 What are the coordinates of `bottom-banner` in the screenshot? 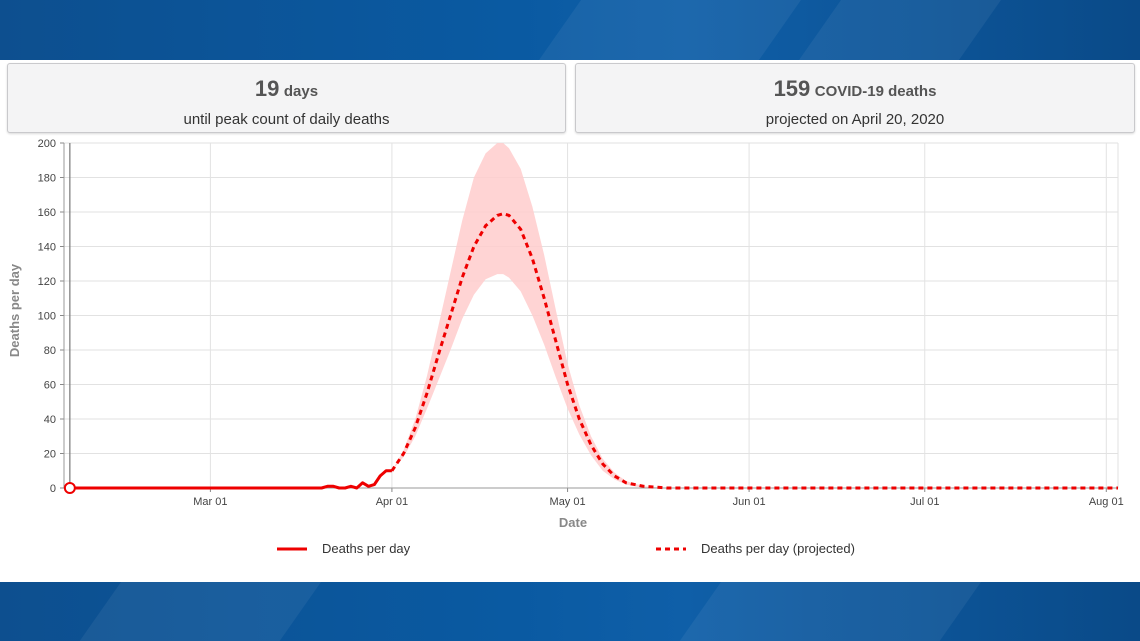 It's located at (570, 611).